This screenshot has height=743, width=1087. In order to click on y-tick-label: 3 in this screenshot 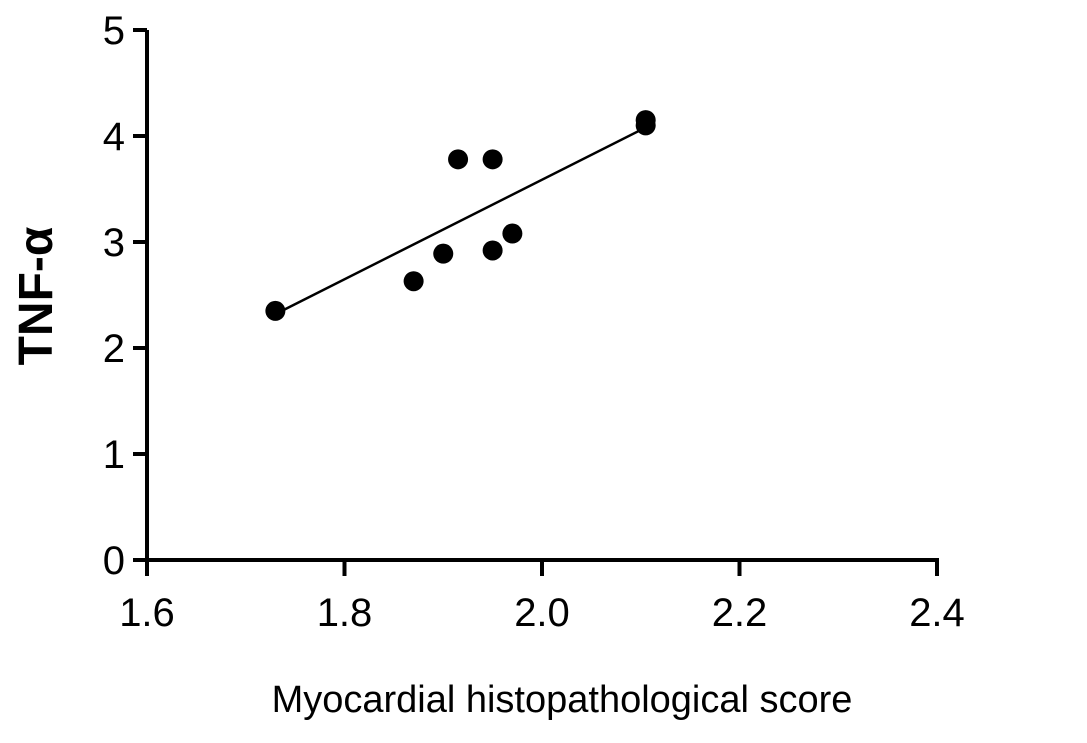, I will do `click(114, 243)`.